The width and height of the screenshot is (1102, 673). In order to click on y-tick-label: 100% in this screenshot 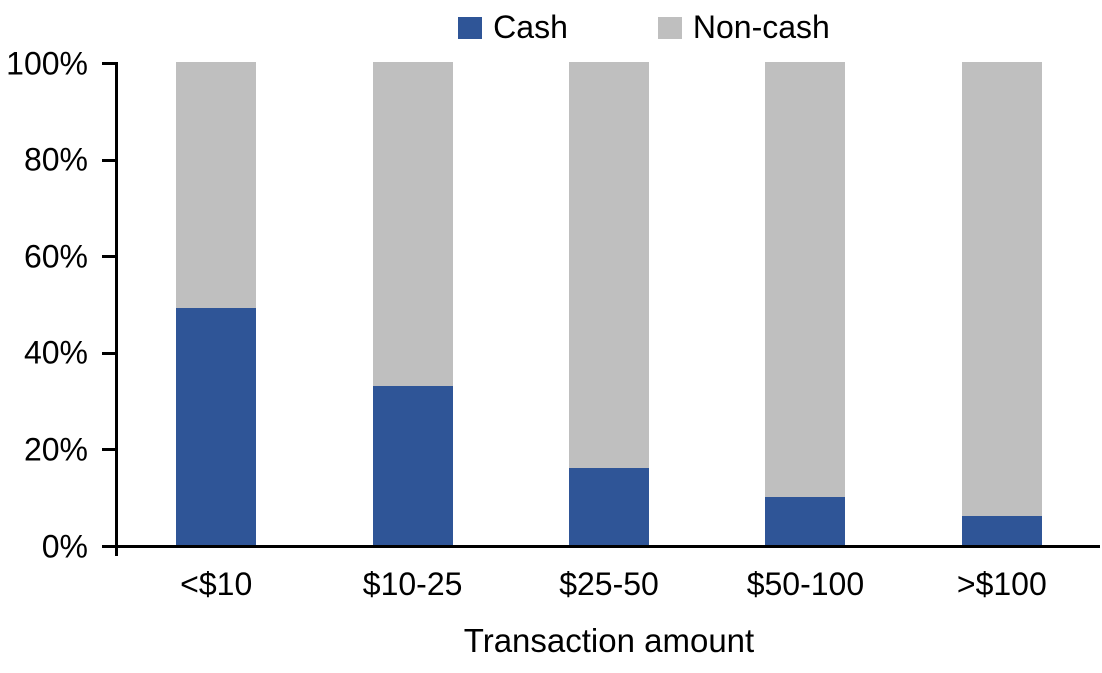, I will do `click(47, 63)`.